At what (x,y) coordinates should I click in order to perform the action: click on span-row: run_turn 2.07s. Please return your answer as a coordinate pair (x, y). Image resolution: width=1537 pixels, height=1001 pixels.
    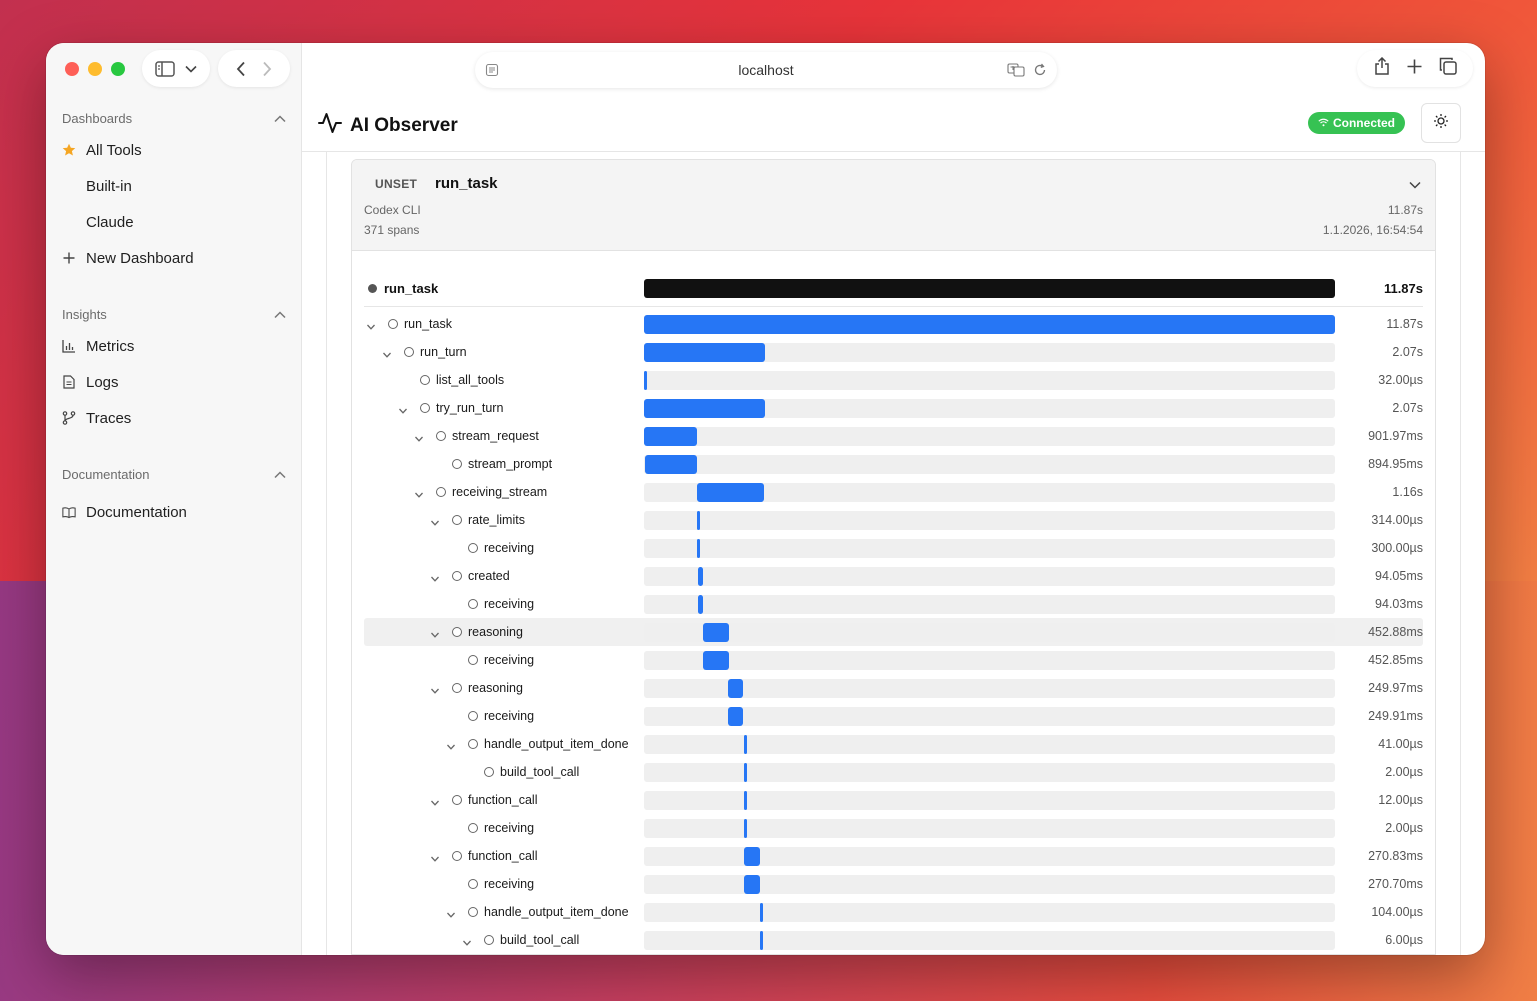
    Looking at the image, I should click on (893, 352).